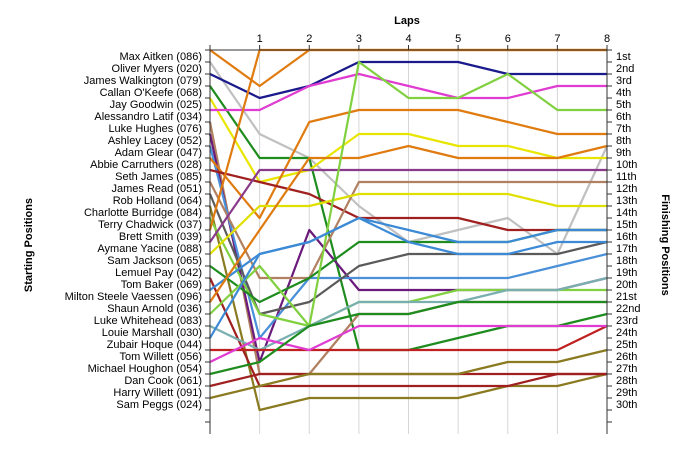  Describe the element at coordinates (309, 39) in the screenshot. I see `x-tick-label: 2` at that location.